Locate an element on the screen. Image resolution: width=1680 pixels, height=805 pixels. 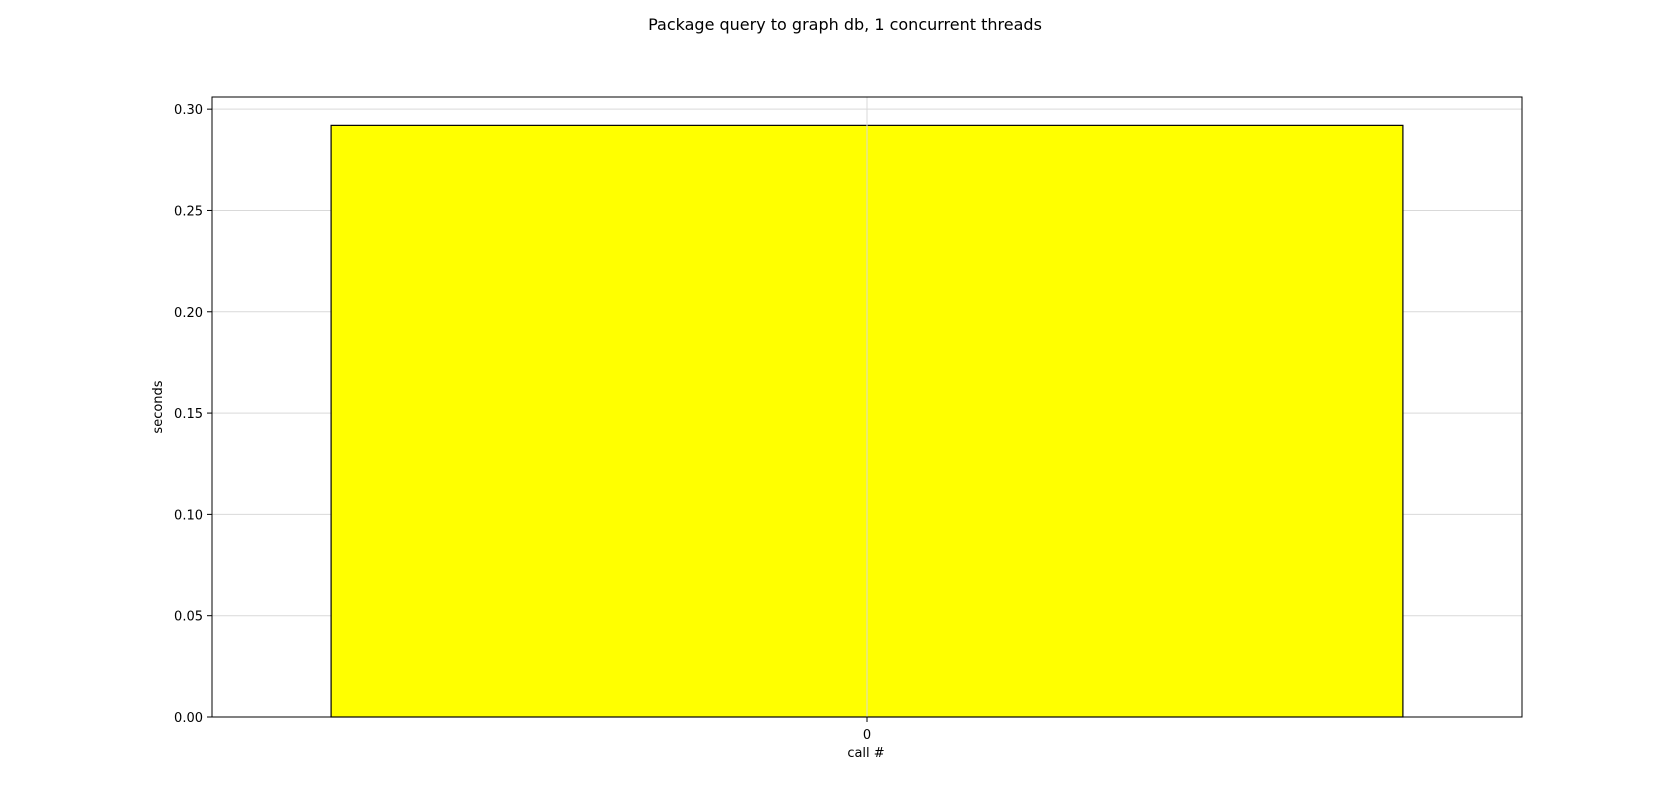
y-tick-label: 0.15 is located at coordinates (188, 414).